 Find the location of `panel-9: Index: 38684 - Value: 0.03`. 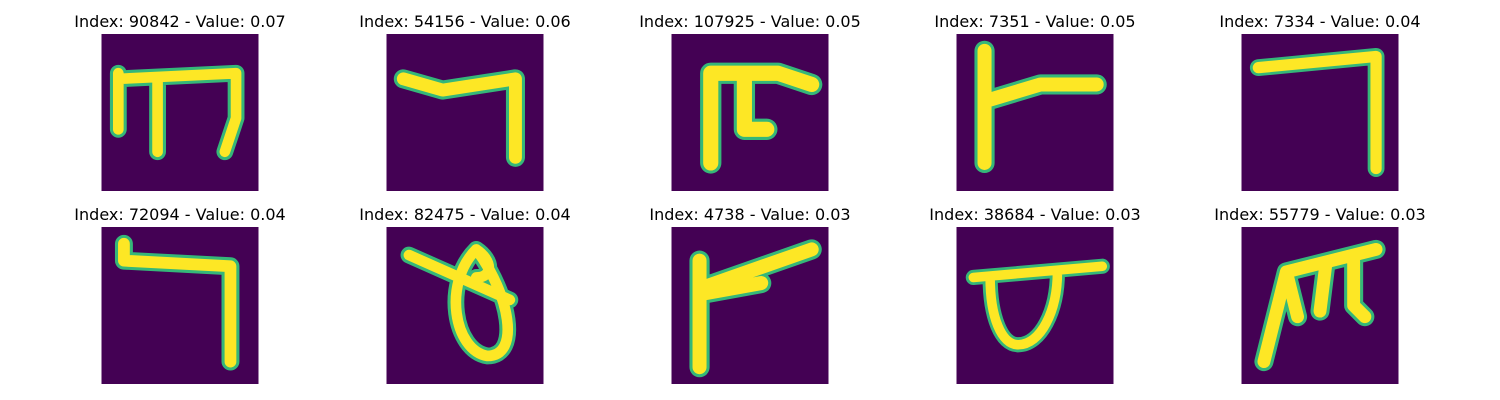

panel-9: Index: 38684 - Value: 0.03 is located at coordinates (1035, 288).